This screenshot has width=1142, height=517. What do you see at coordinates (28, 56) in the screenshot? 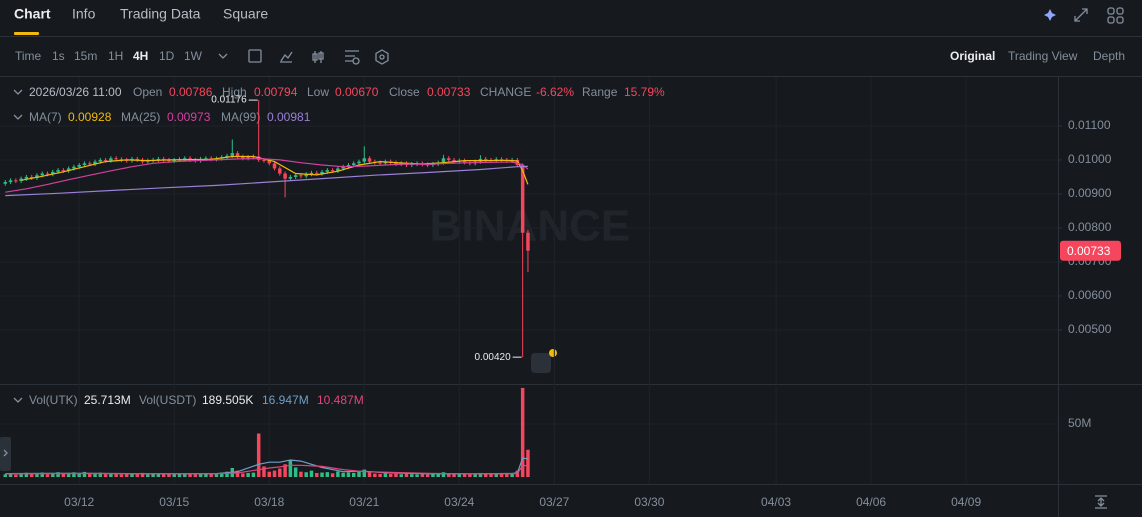
I see `interval-option: Time` at bounding box center [28, 56].